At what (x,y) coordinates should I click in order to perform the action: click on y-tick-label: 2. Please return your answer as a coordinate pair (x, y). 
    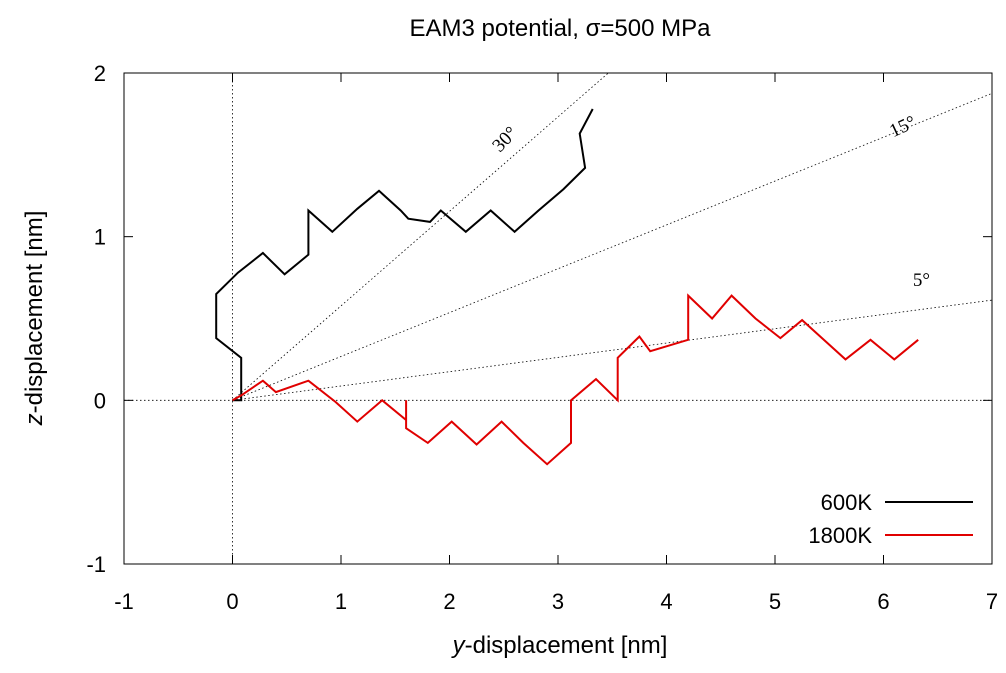
    Looking at the image, I should click on (100, 73).